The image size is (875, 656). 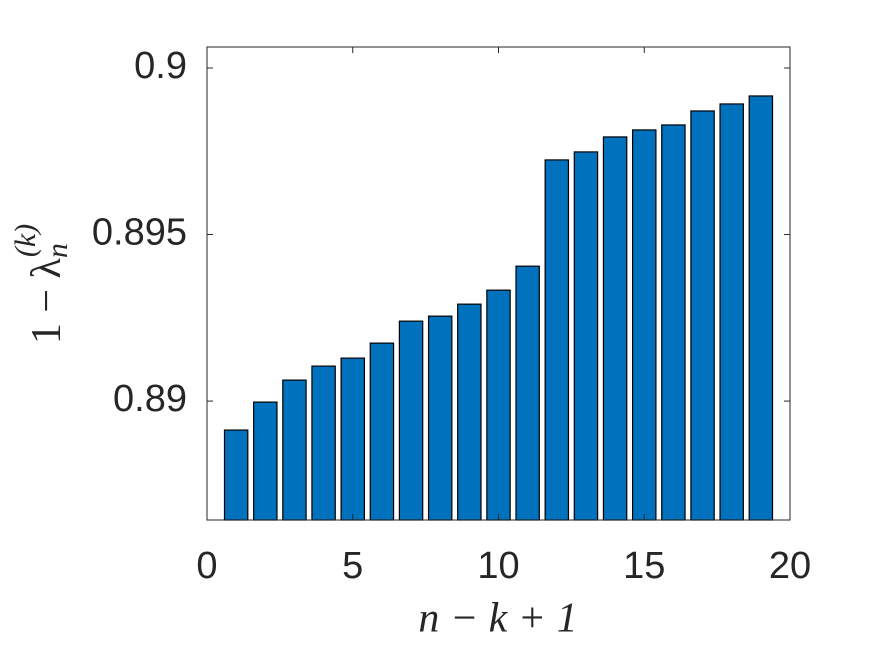 I want to click on y-label-main: 1 − λ, so click(x=47, y=300).